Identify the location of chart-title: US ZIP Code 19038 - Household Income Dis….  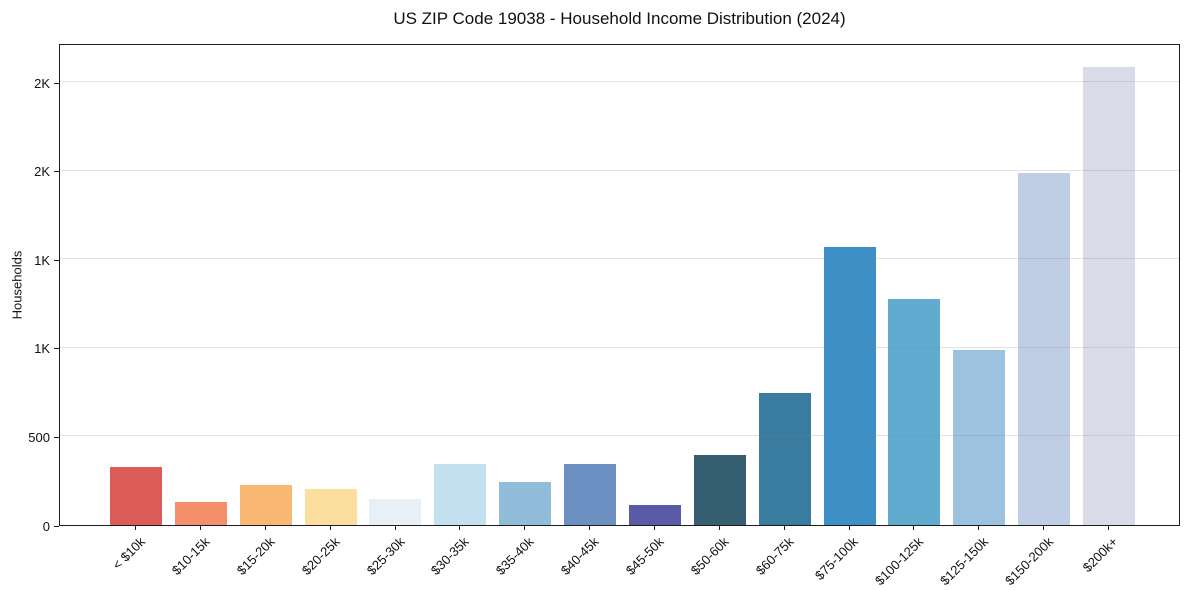
(619, 18).